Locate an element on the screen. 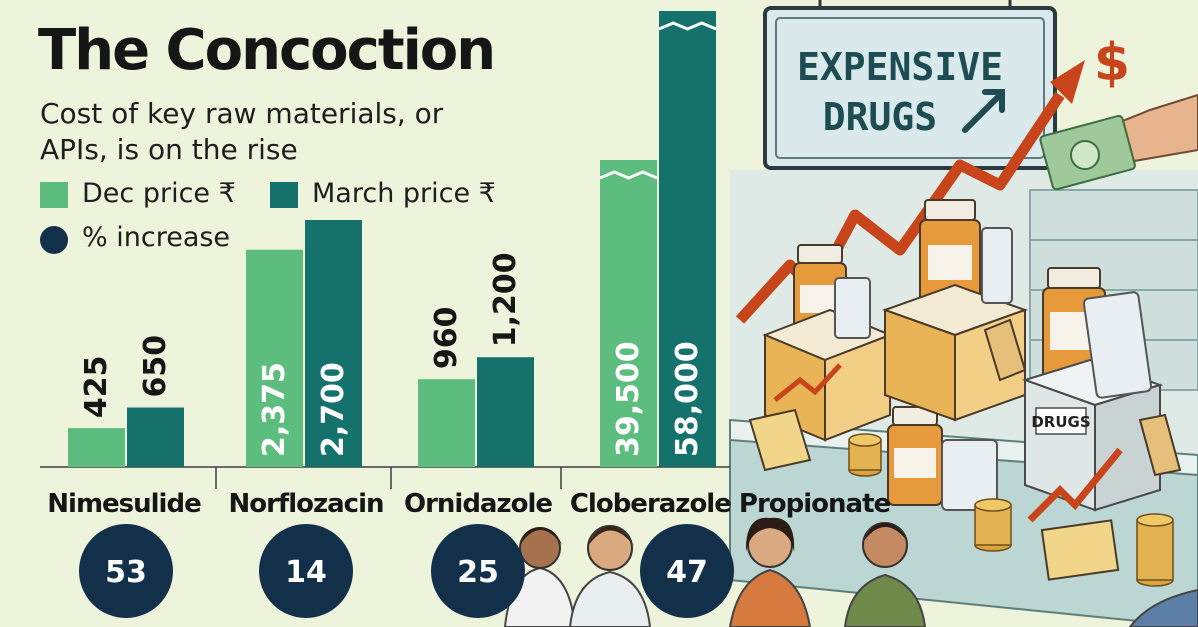  value-label-march-1: 2,700 is located at coordinates (333, 409).